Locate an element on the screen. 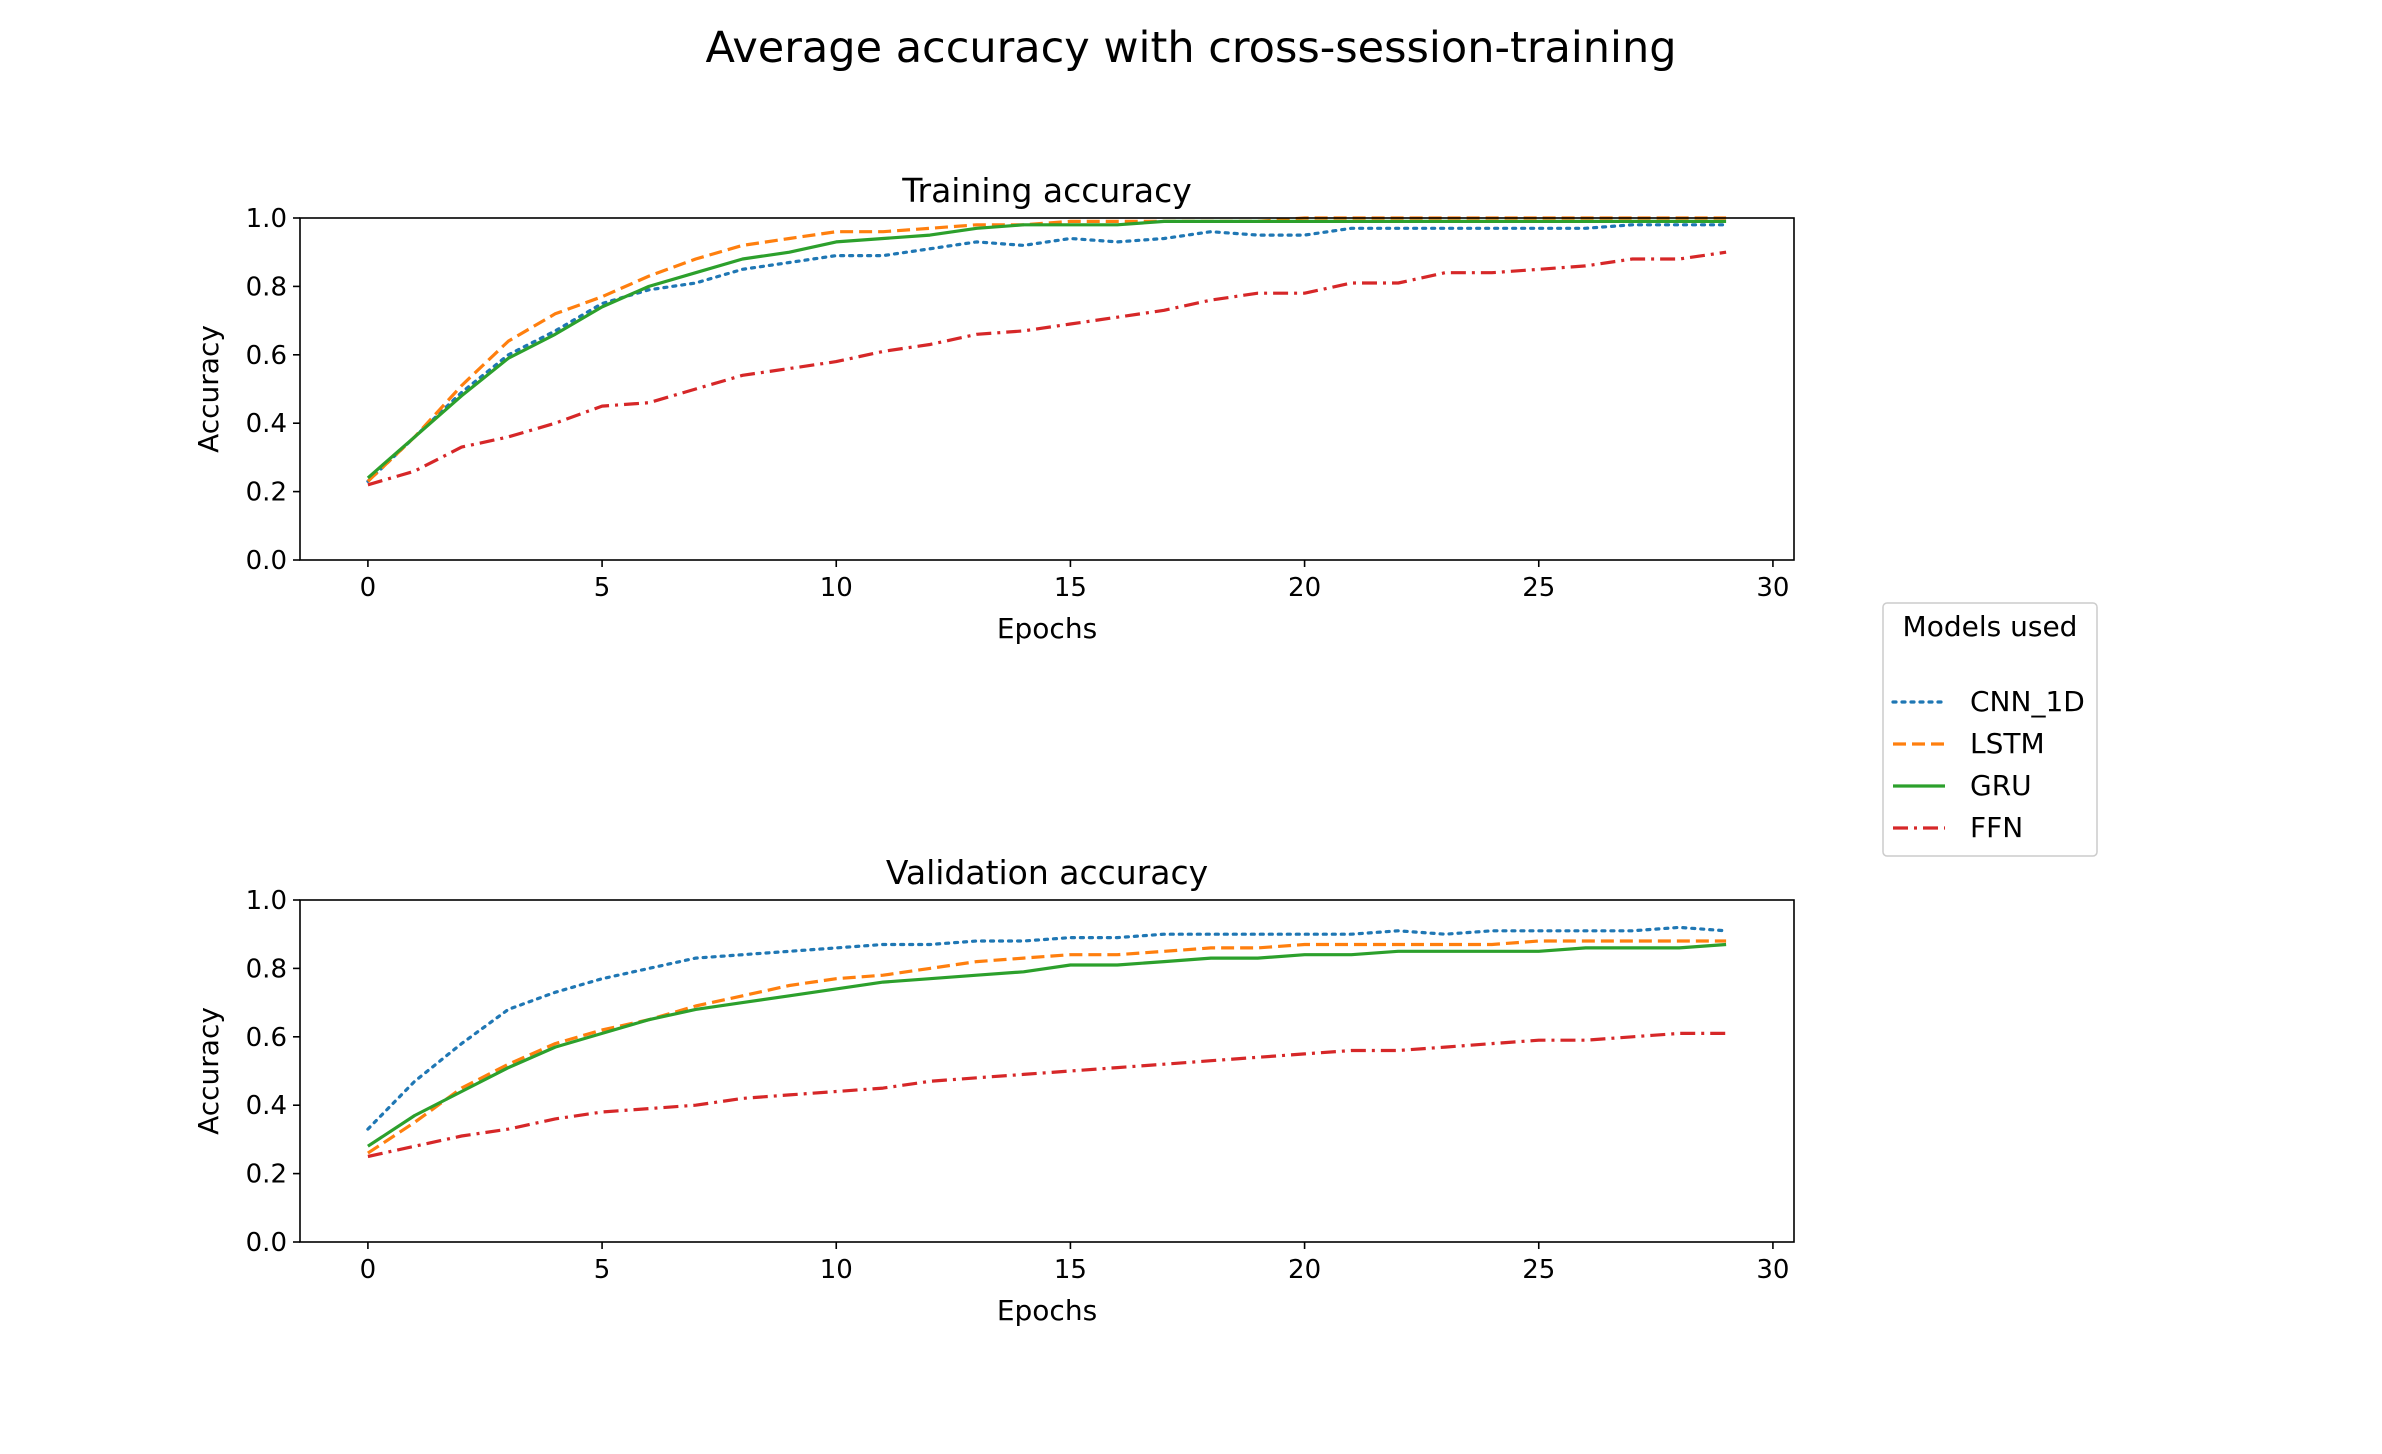  x-tick-label-25-chart-0: 25 is located at coordinates (1538, 588).